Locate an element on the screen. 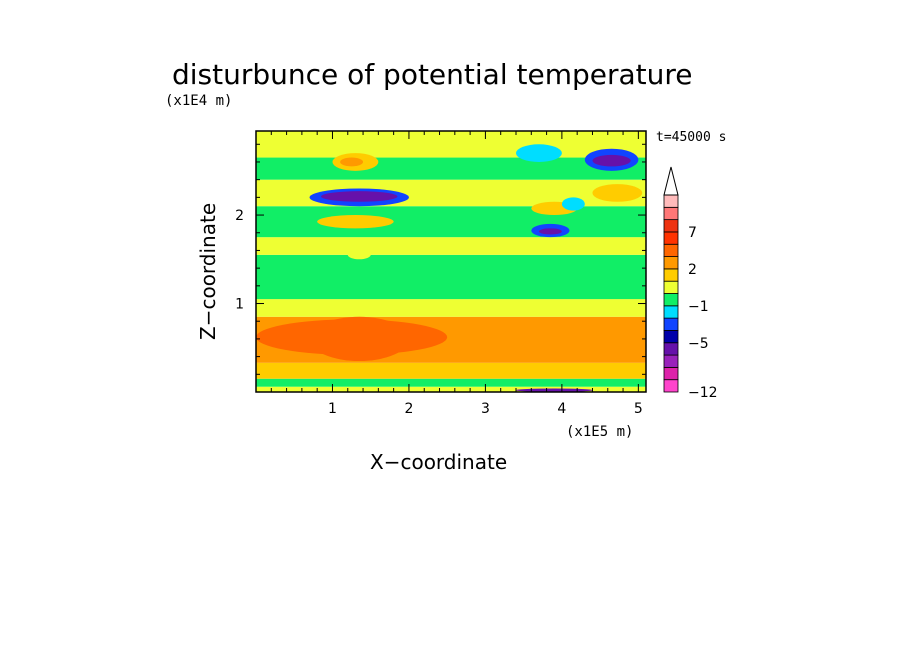 The width and height of the screenshot is (904, 654). x-tick-label: 3 is located at coordinates (485, 409).